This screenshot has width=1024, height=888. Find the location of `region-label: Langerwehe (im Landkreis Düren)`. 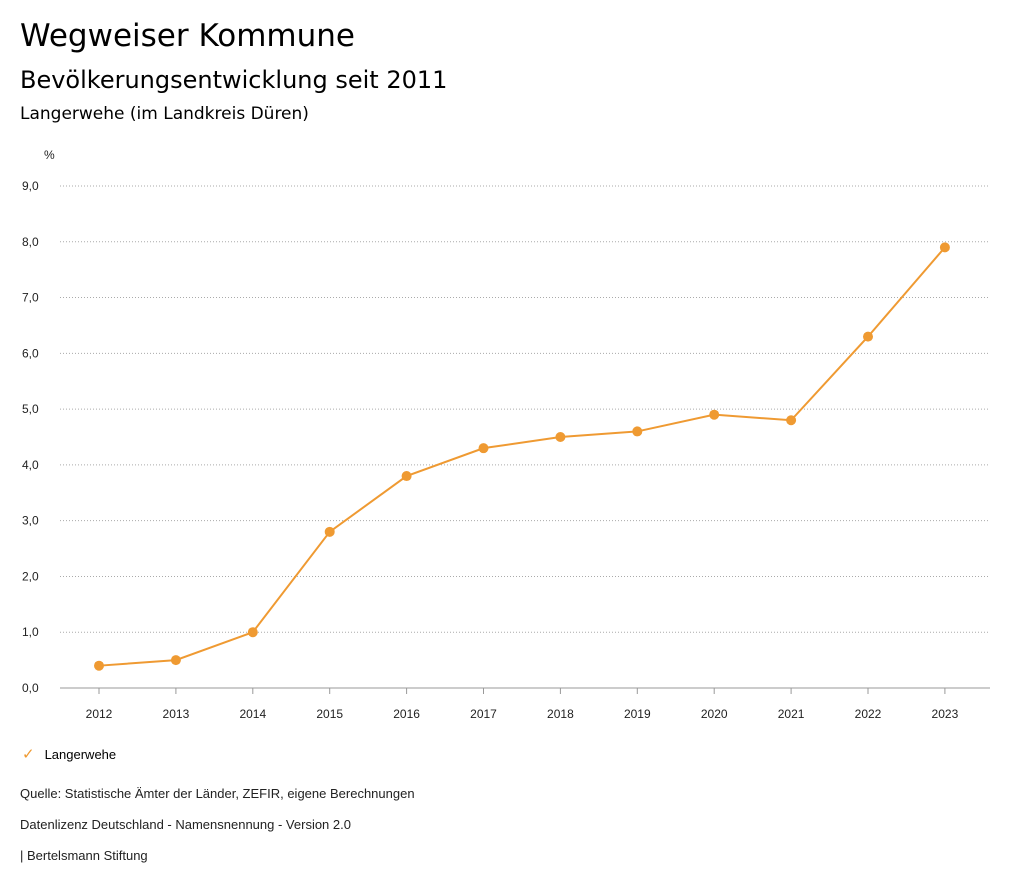

region-label: Langerwehe (im Landkreis Düren) is located at coordinates (164, 114).